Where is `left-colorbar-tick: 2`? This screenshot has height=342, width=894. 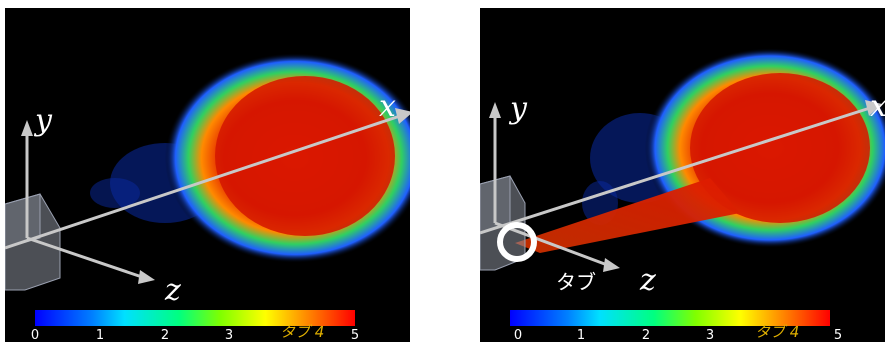
left-colorbar-tick: 2 is located at coordinates (165, 335).